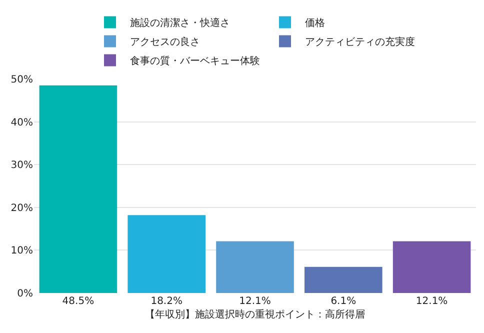 The width and height of the screenshot is (484, 333). I want to click on data-label: 18.2%, so click(166, 301).